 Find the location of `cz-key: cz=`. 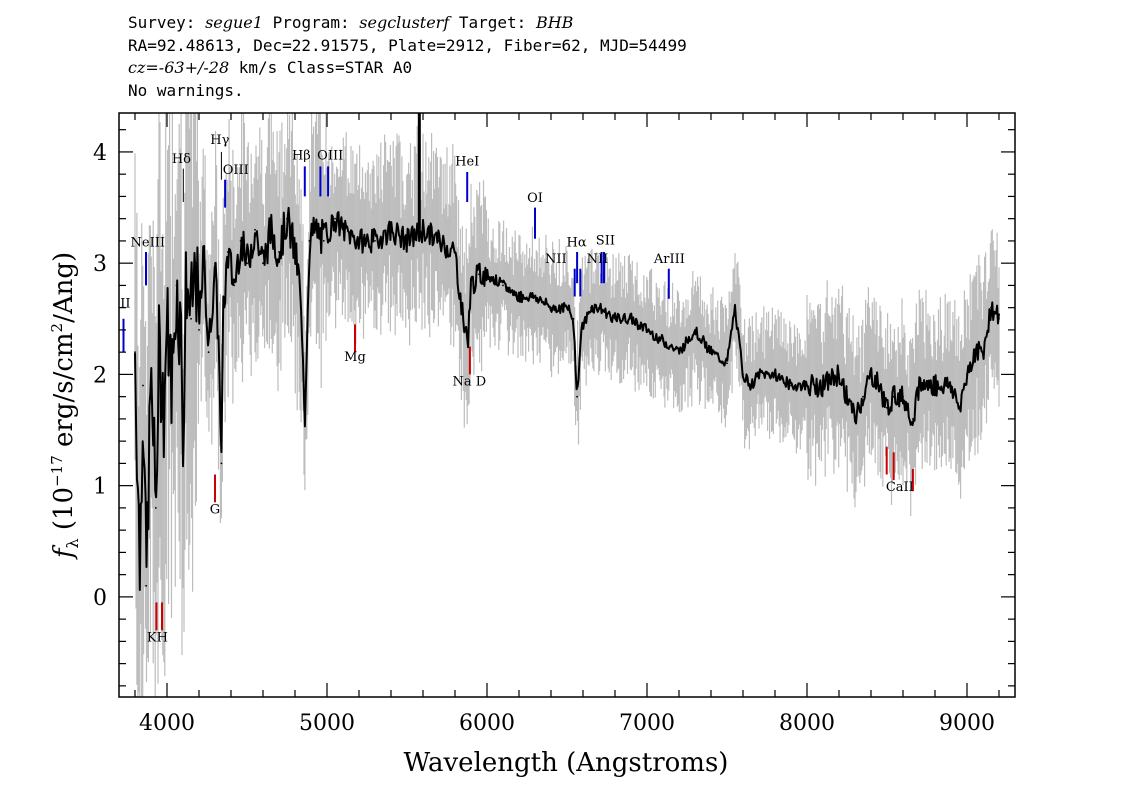

cz-key: cz= is located at coordinates (143, 67).